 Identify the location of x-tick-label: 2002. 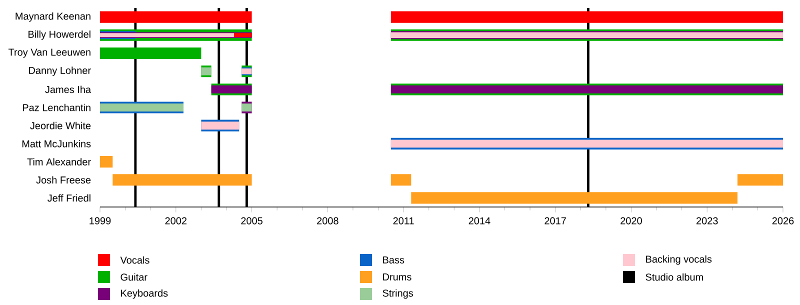
(176, 220).